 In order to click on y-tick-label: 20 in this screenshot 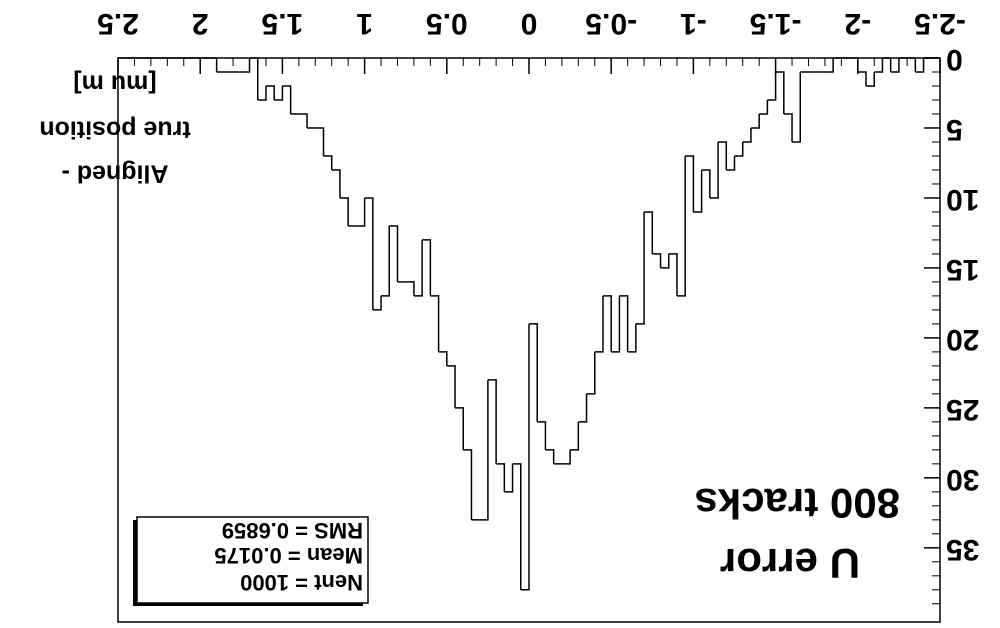, I will do `click(962, 339)`.